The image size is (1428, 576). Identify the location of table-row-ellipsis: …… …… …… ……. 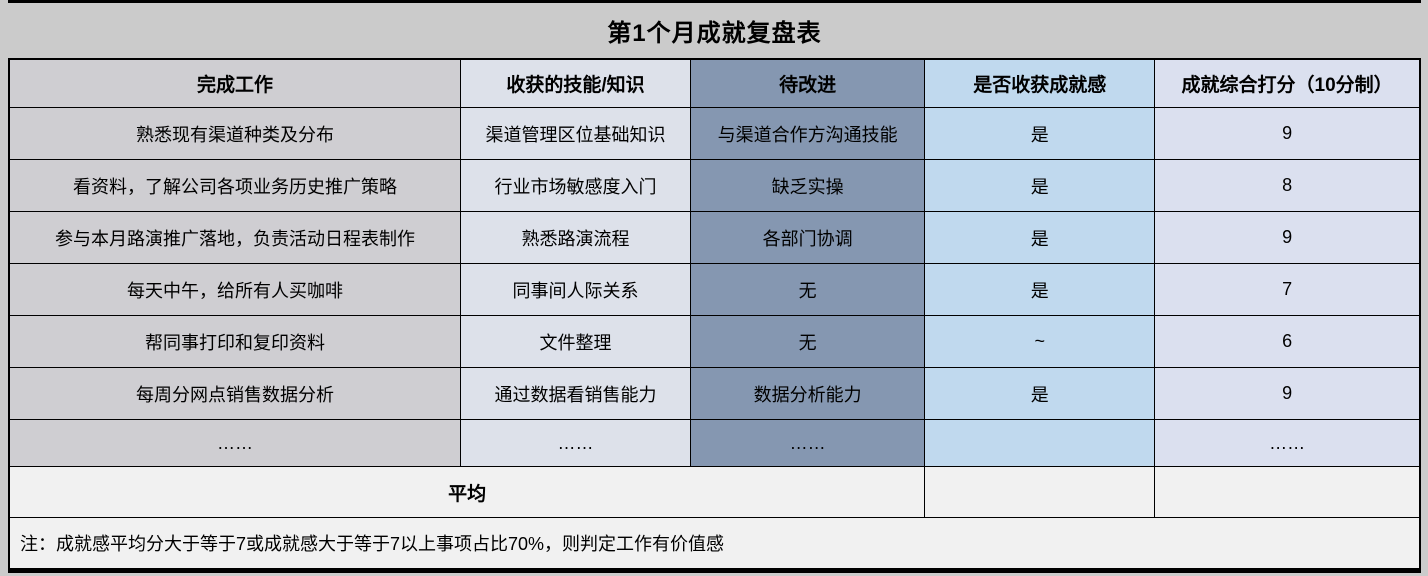
(714, 443).